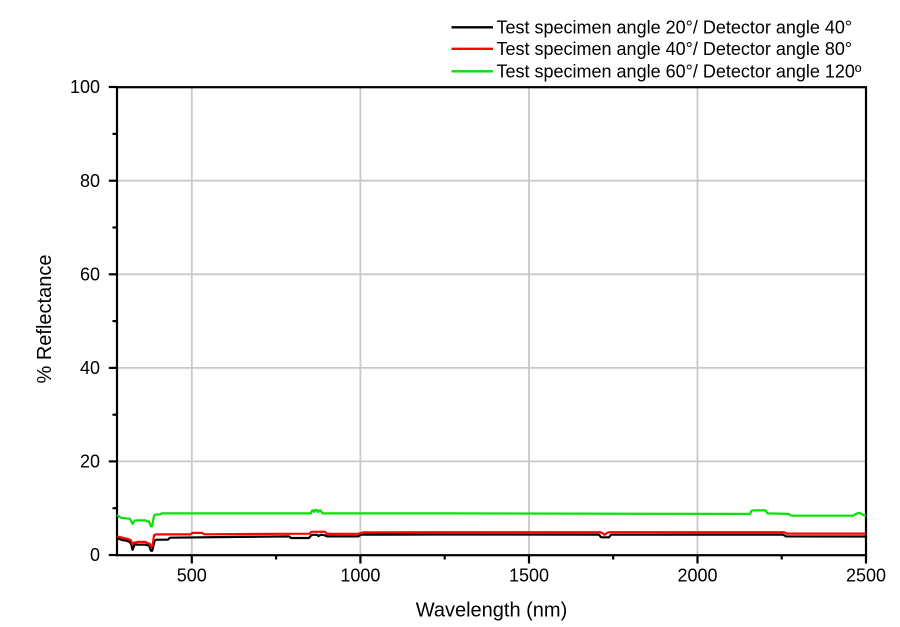 The width and height of the screenshot is (900, 627). Describe the element at coordinates (45, 319) in the screenshot. I see `svg-text: % Reflectance` at that location.